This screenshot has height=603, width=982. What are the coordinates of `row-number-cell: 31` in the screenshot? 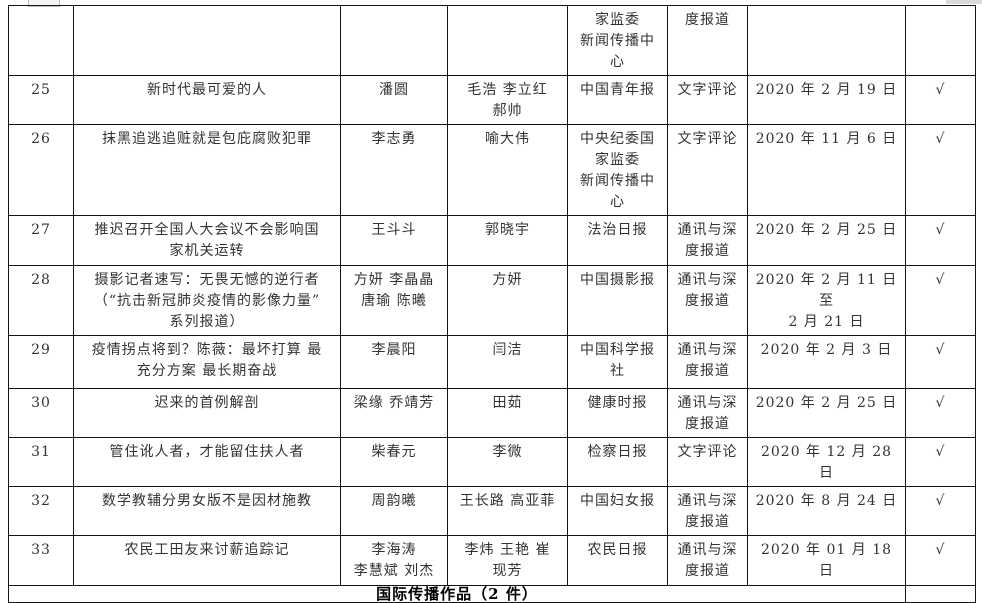 It's located at (41, 462).